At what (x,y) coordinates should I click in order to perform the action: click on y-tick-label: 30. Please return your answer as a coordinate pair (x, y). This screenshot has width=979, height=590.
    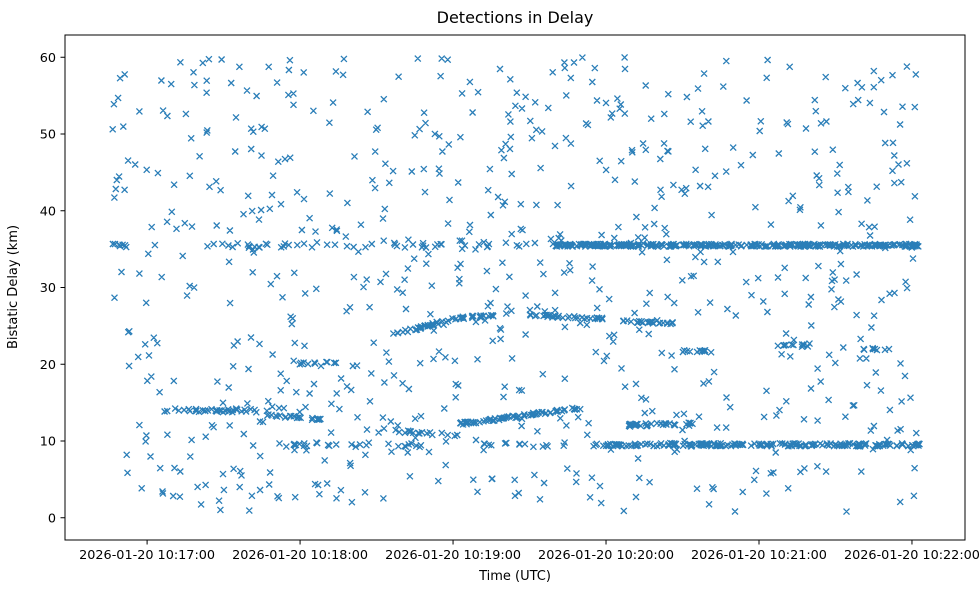
    Looking at the image, I should click on (48, 288).